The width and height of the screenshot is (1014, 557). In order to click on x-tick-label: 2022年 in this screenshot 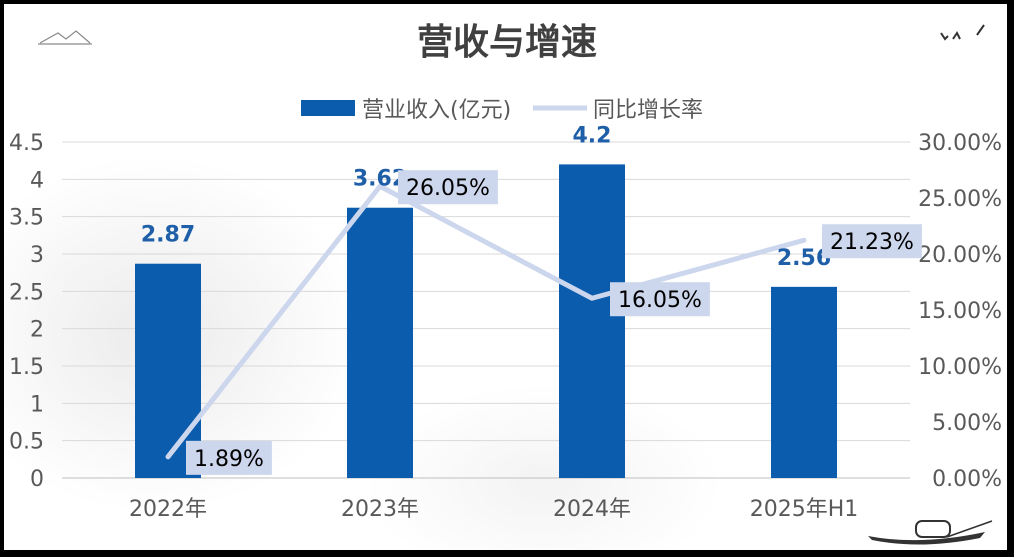, I will do `click(168, 509)`.